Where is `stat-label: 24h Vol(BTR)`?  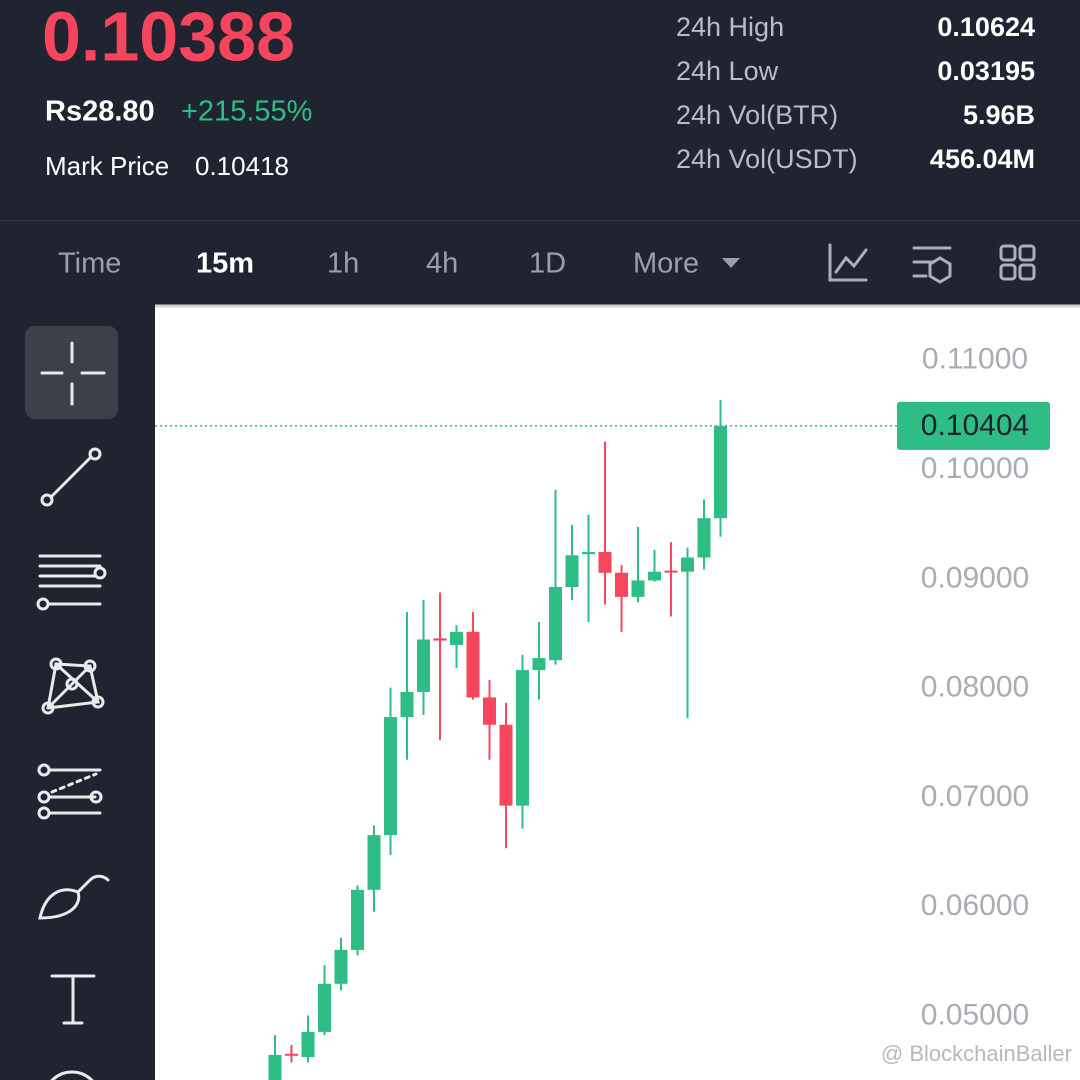 stat-label: 24h Vol(BTR) is located at coordinates (757, 115).